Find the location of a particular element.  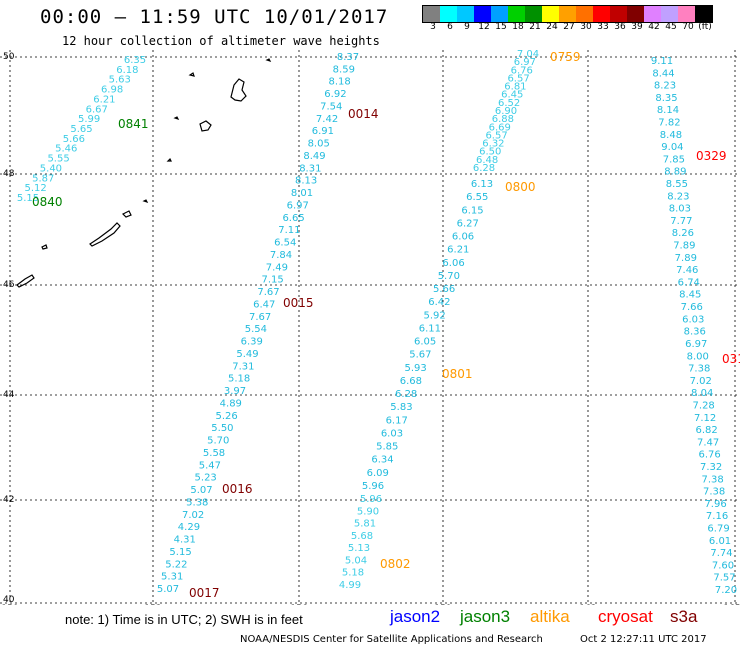

lon-tick: 162 is located at coordinates (587, 604).